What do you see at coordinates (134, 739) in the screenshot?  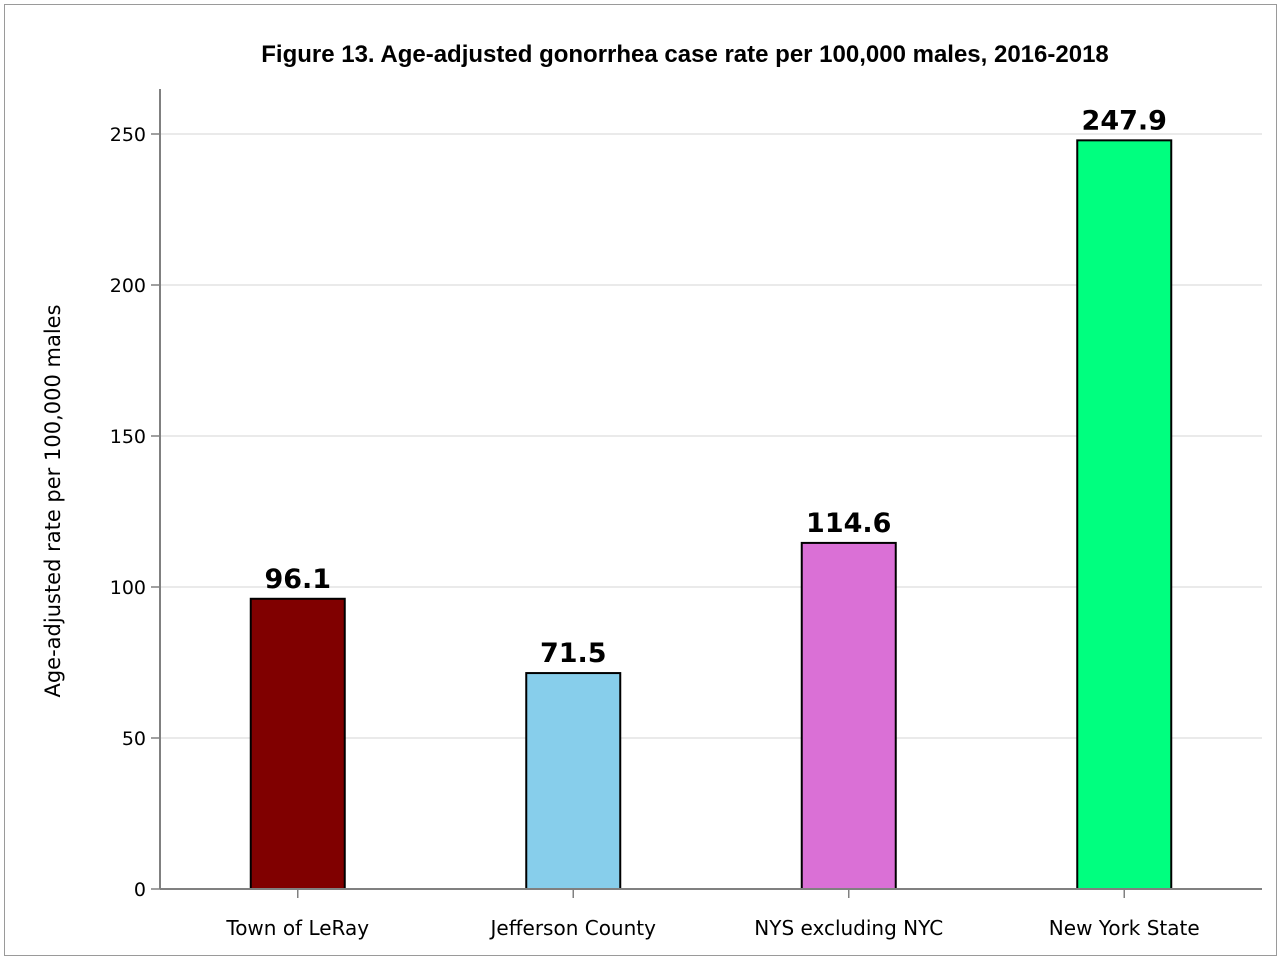 I see `y-tick-label: 50` at bounding box center [134, 739].